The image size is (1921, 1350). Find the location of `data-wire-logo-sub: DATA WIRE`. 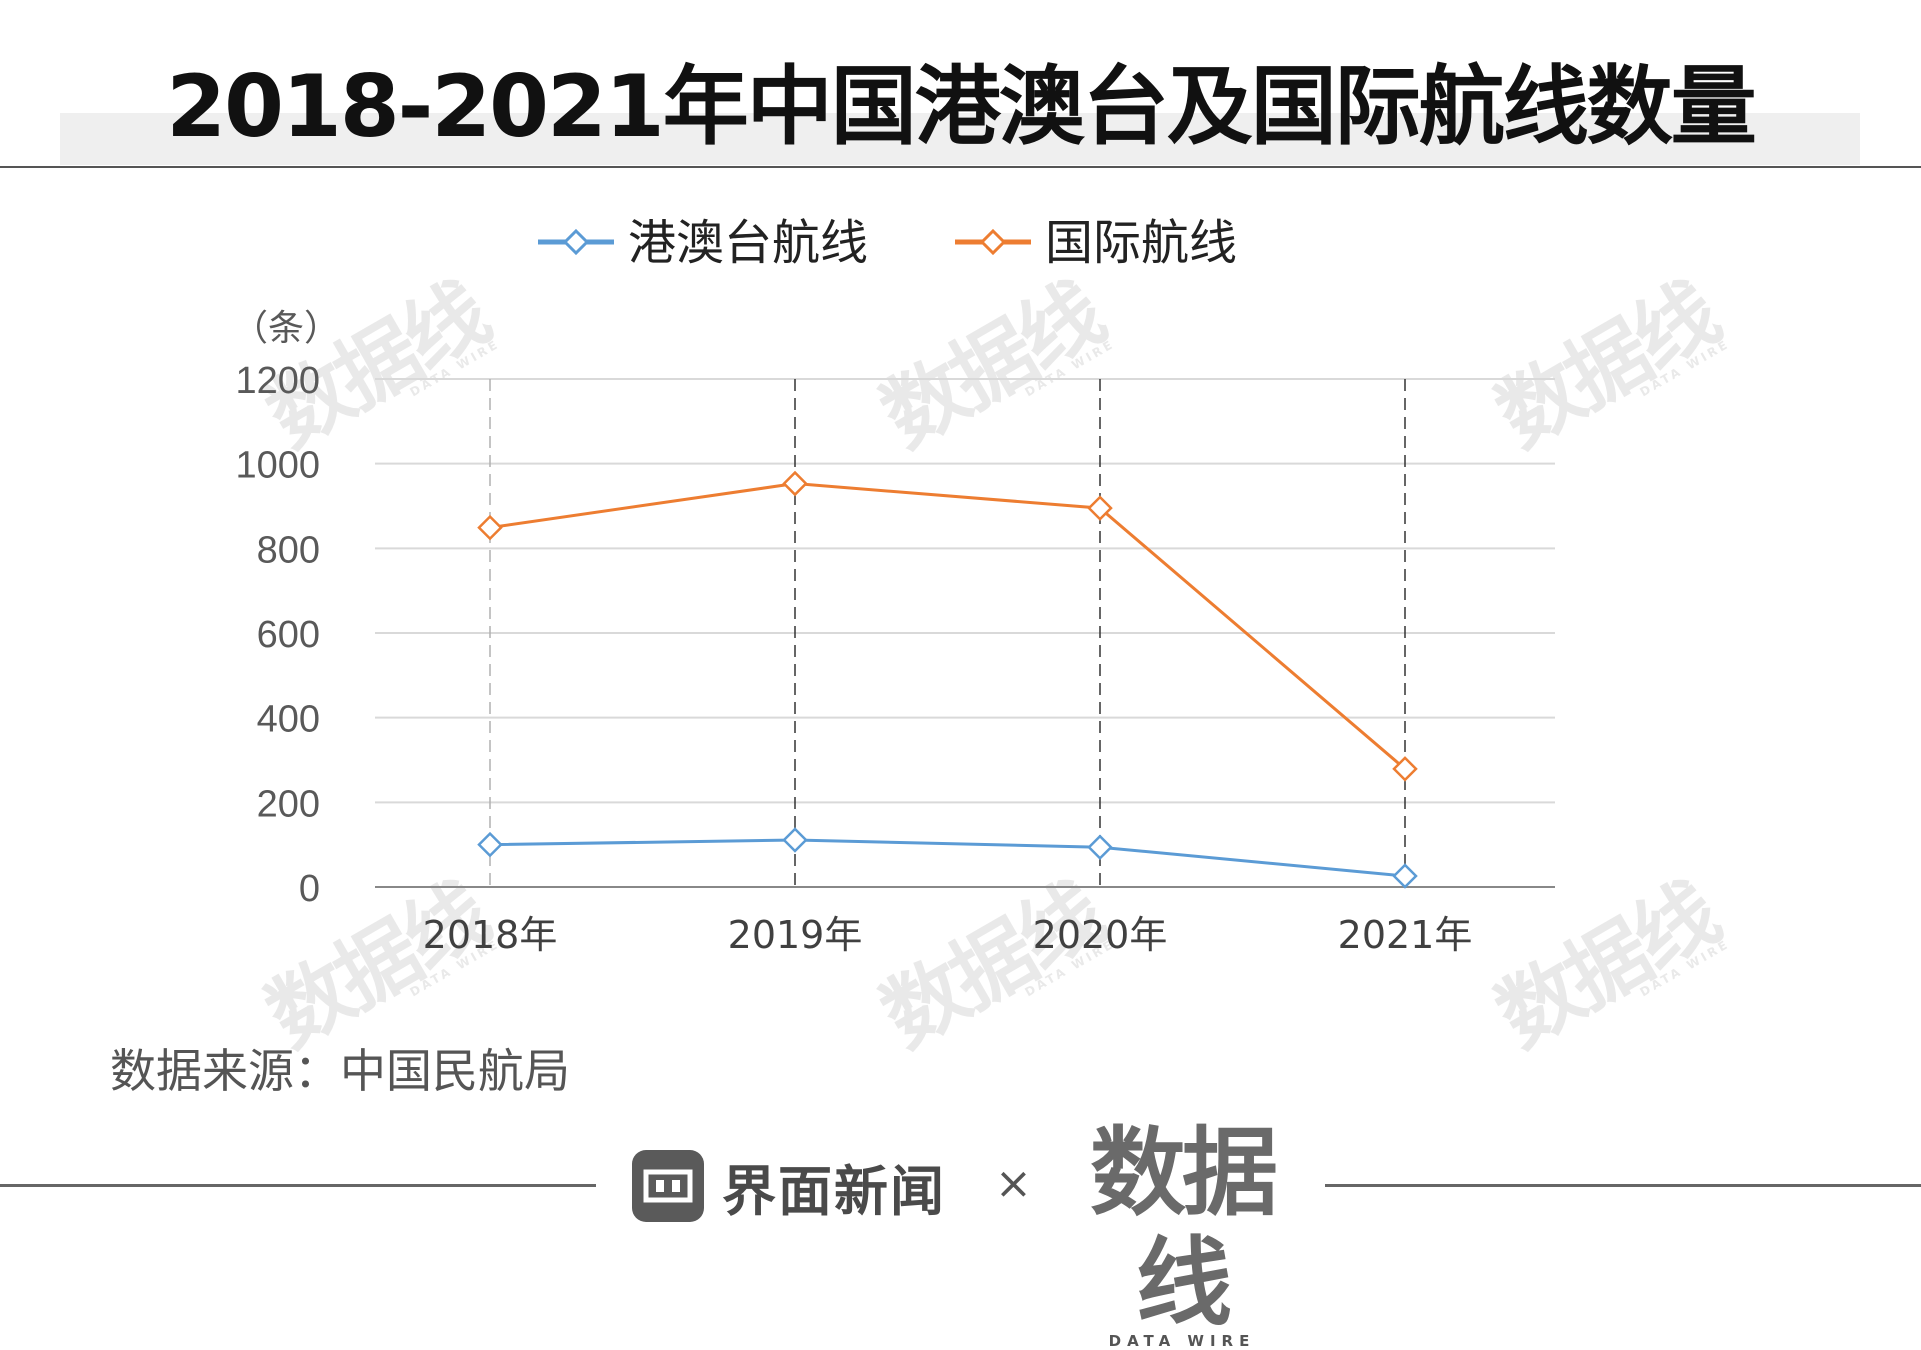

data-wire-logo-sub: DATA WIRE is located at coordinates (1182, 1341).